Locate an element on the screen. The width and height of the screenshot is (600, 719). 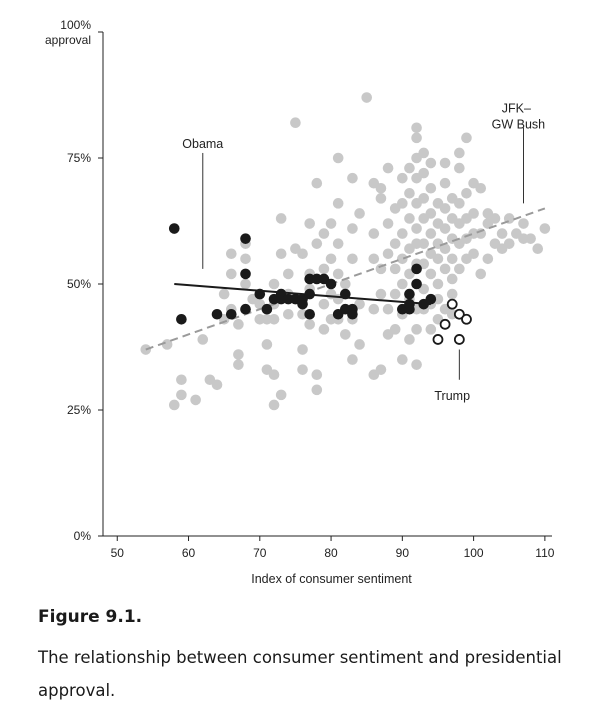
annotation-label: Trump is located at coordinates (452, 396).